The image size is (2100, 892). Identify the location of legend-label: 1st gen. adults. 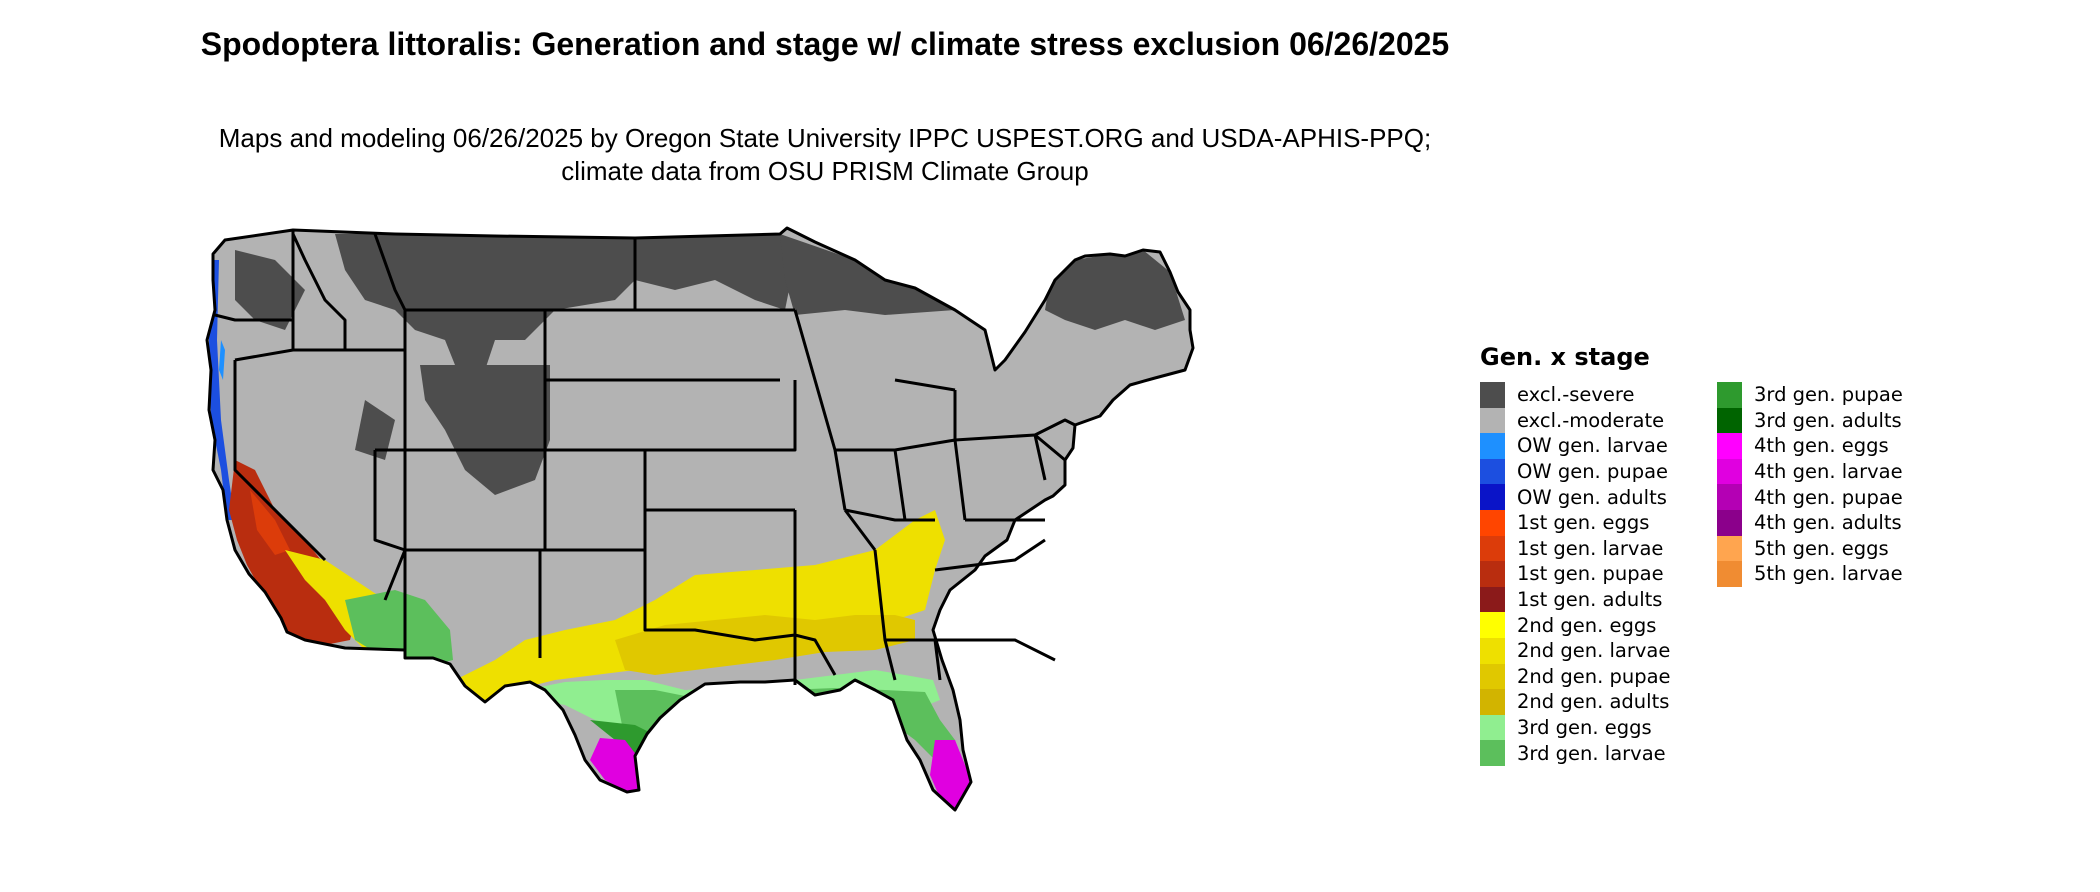
(1590, 600).